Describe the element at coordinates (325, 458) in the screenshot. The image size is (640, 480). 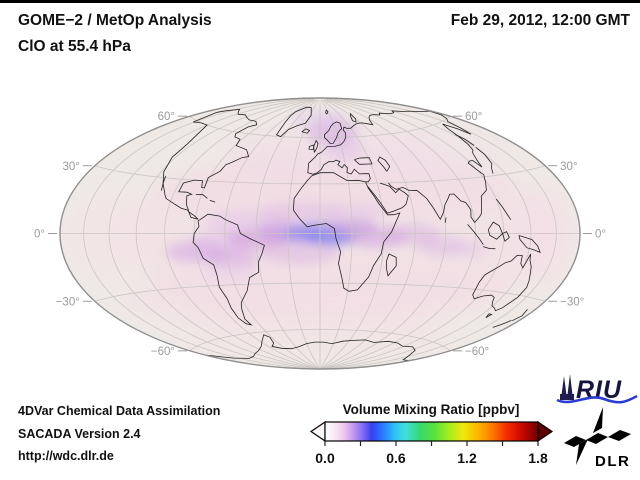
I see `colorbar-tick-label: 0.0` at that location.